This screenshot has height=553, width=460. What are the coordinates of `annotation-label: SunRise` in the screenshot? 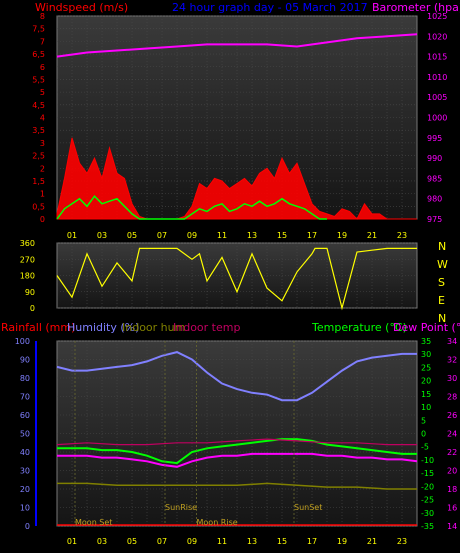 It's located at (181, 507).